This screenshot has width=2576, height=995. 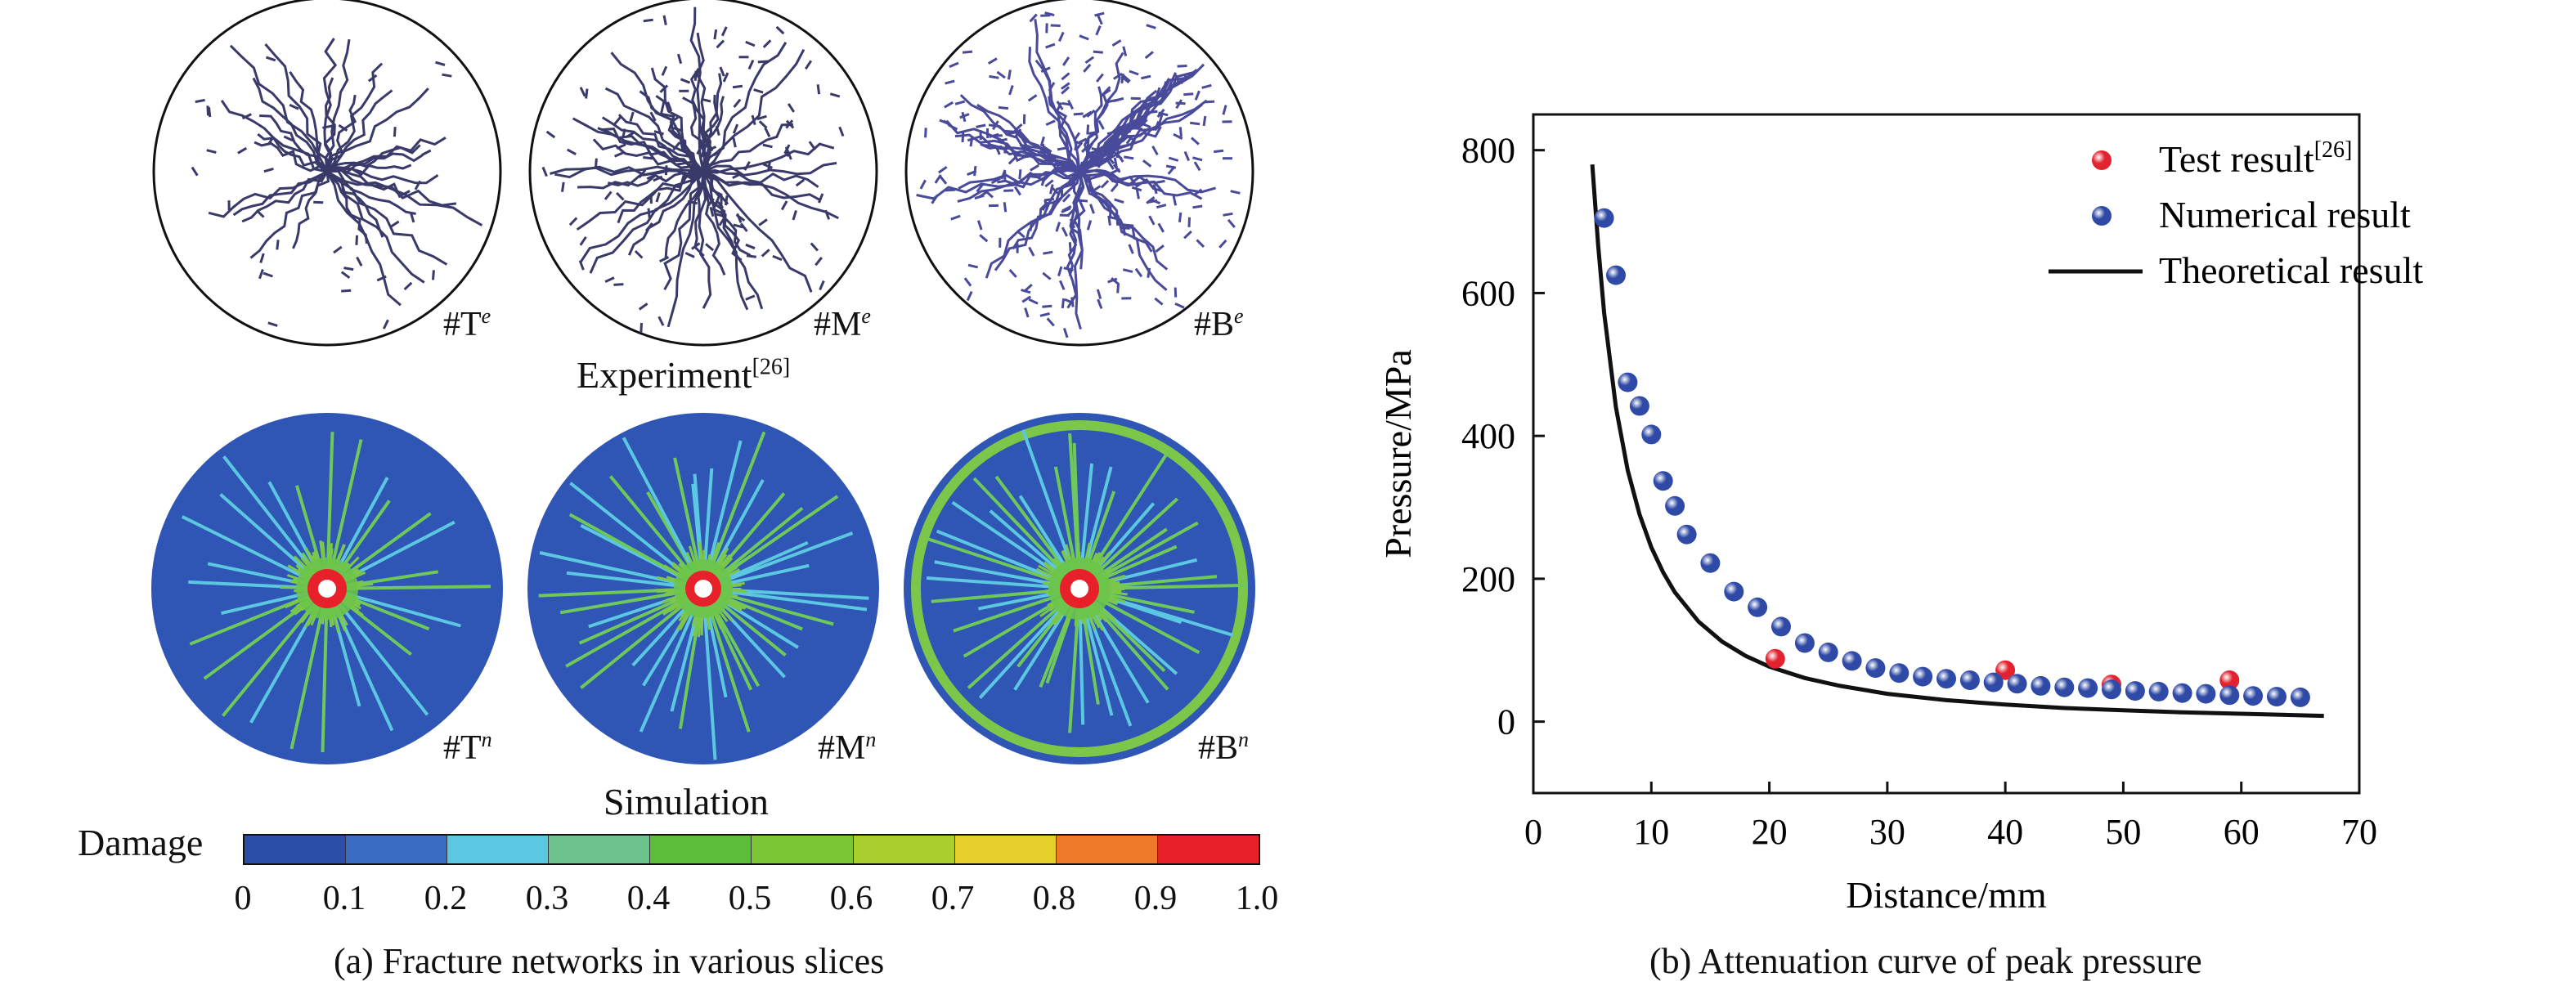 What do you see at coordinates (1651, 832) in the screenshot?
I see `x-tick-label: 10` at bounding box center [1651, 832].